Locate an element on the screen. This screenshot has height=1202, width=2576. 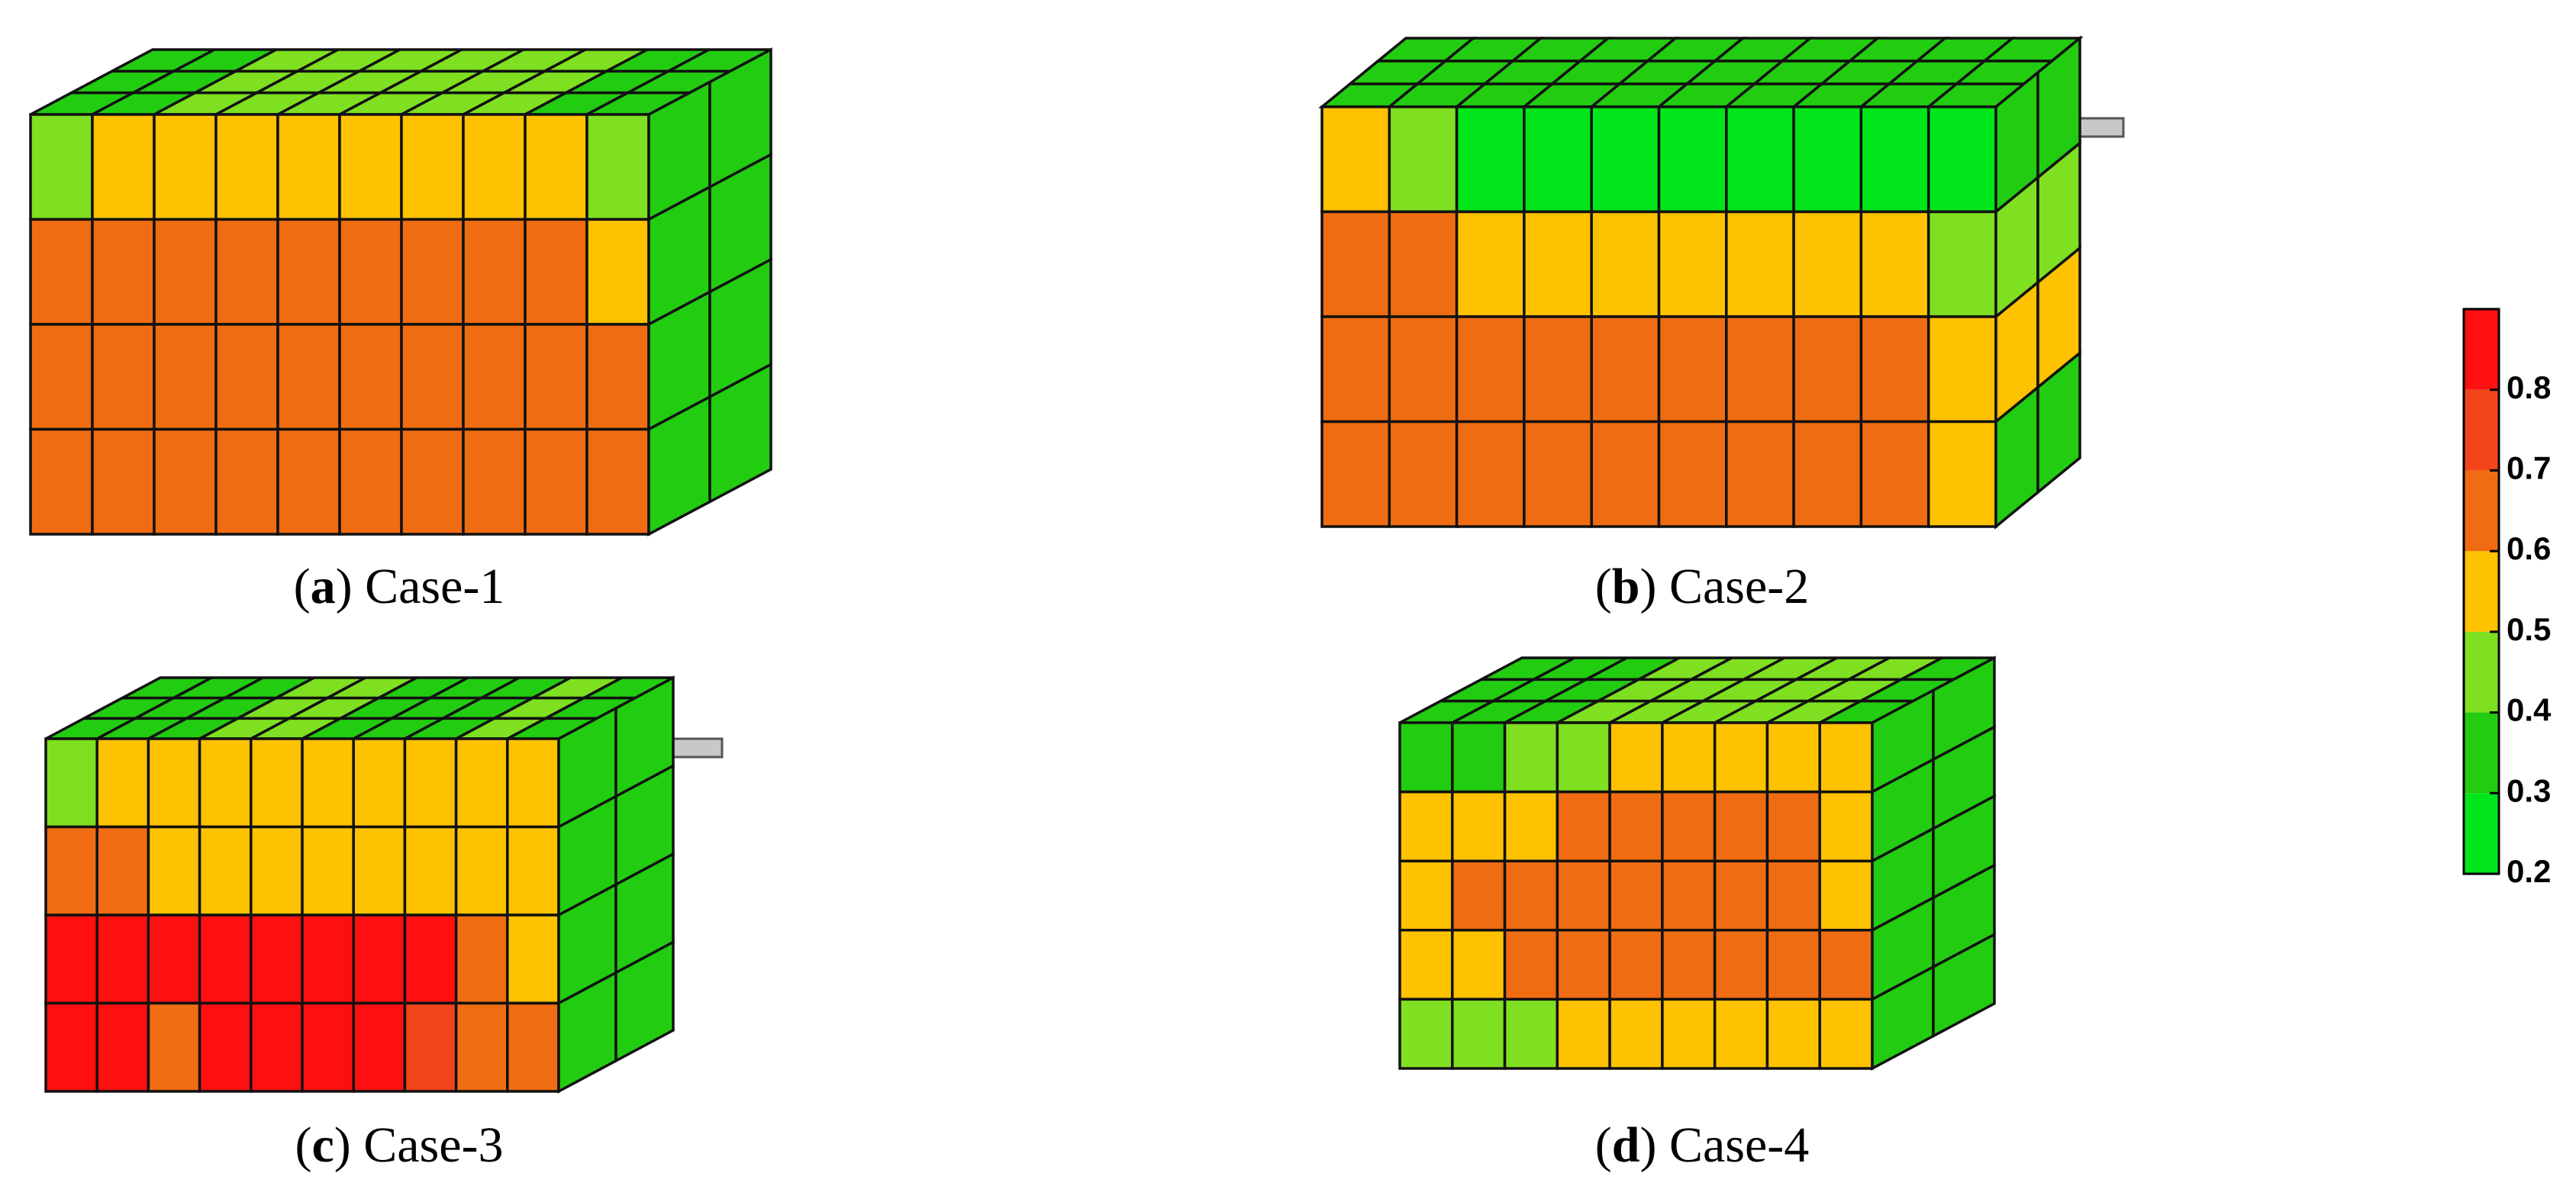
colorbar-tick-label: 0.3 is located at coordinates (2529, 790).